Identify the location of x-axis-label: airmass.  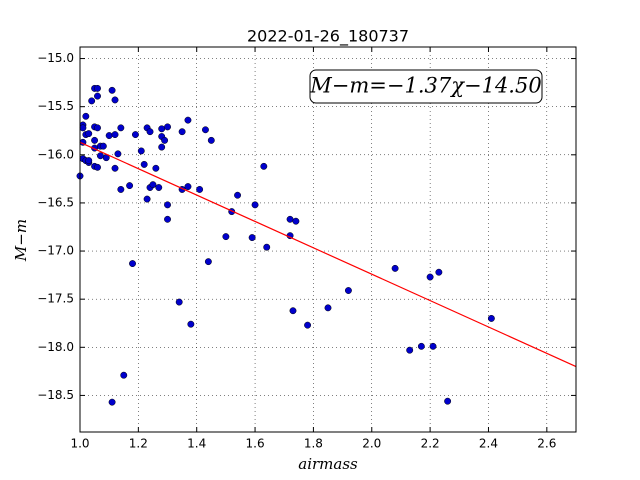
(328, 464).